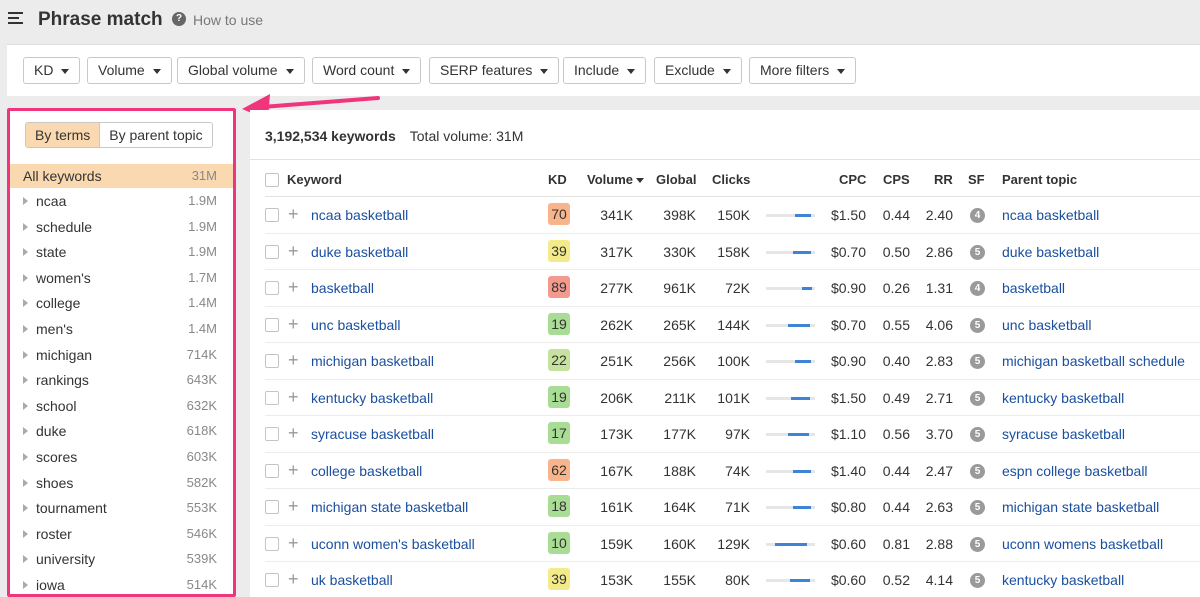  What do you see at coordinates (372, 434) in the screenshot?
I see `keyword-link: syracuse basketball` at bounding box center [372, 434].